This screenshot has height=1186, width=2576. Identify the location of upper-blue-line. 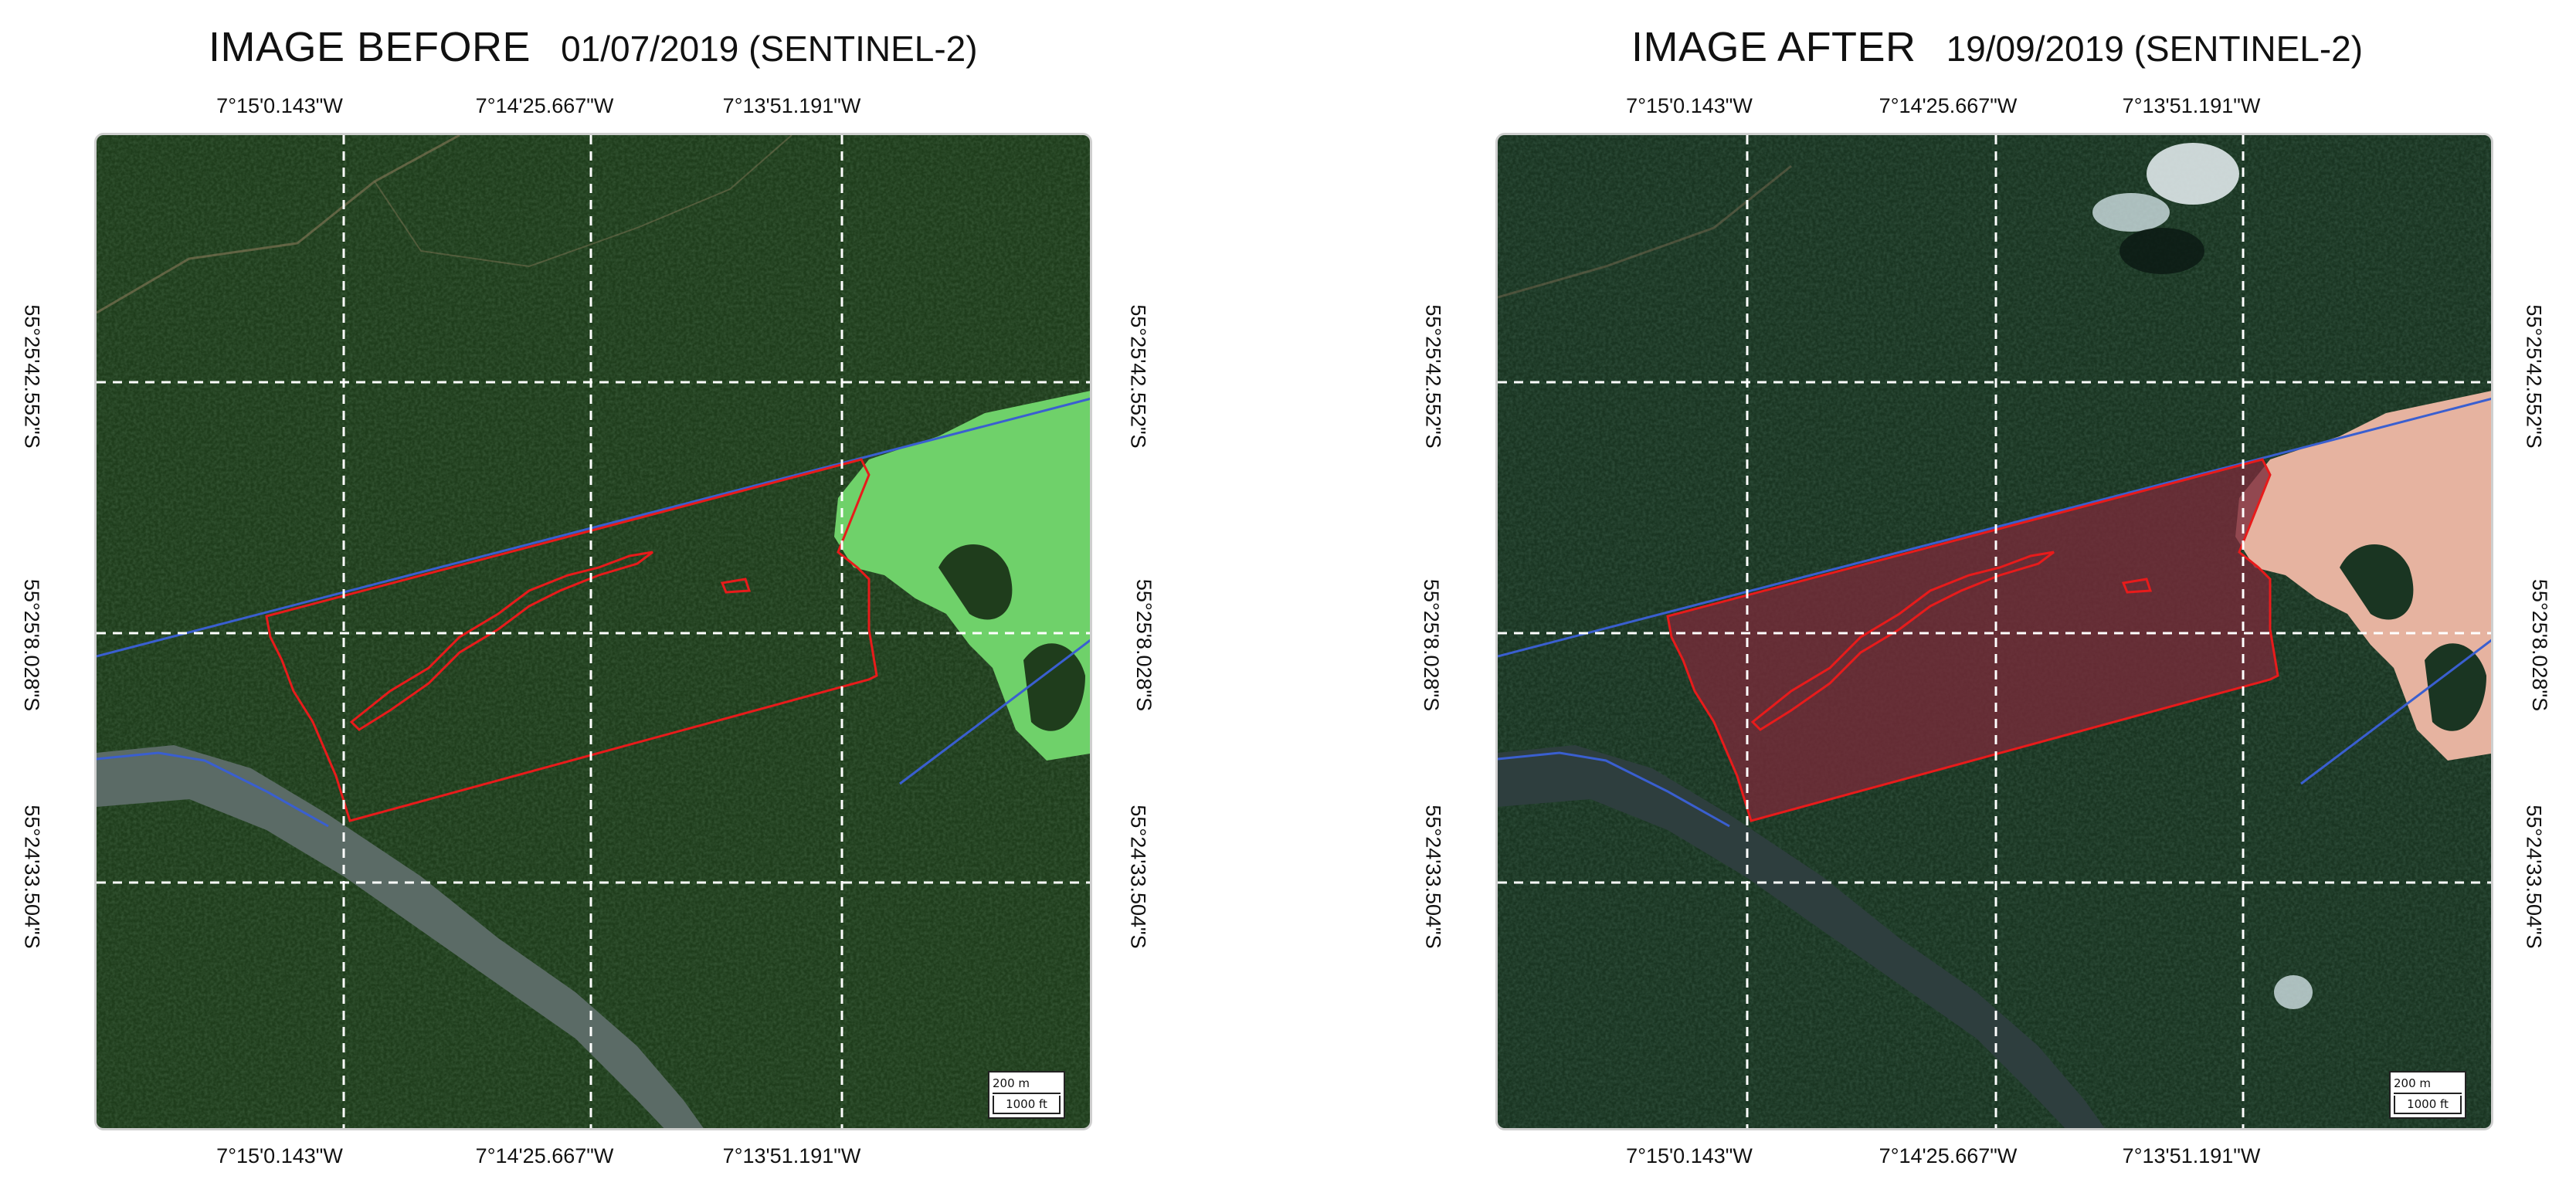
(593, 528).